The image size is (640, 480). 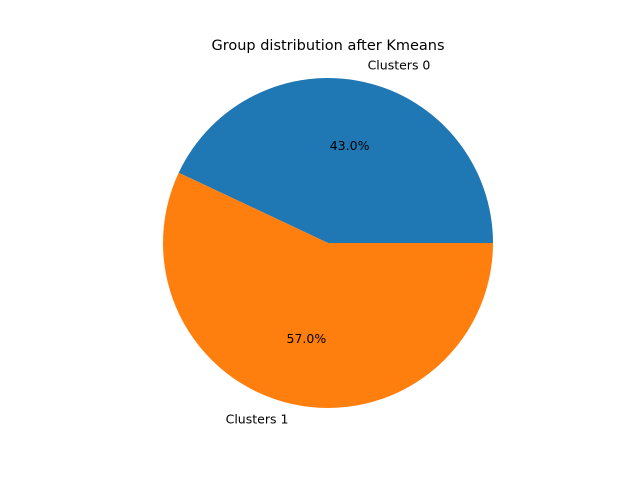 What do you see at coordinates (327, 46) in the screenshot?
I see `chart-title: Group distribution after Kmeans` at bounding box center [327, 46].